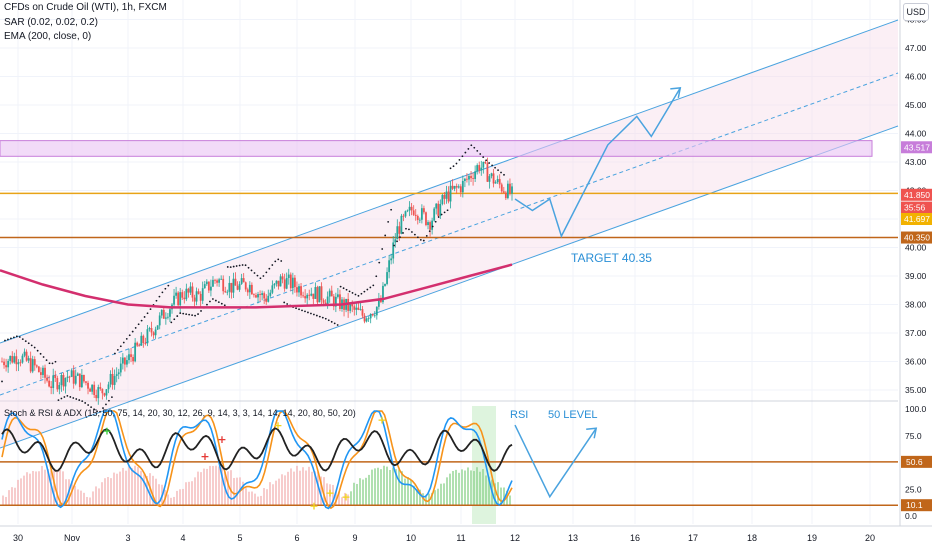  What do you see at coordinates (51, 22) in the screenshot?
I see `sar-legend: SAR (0.02, 0.02, 0.2)` at bounding box center [51, 22].